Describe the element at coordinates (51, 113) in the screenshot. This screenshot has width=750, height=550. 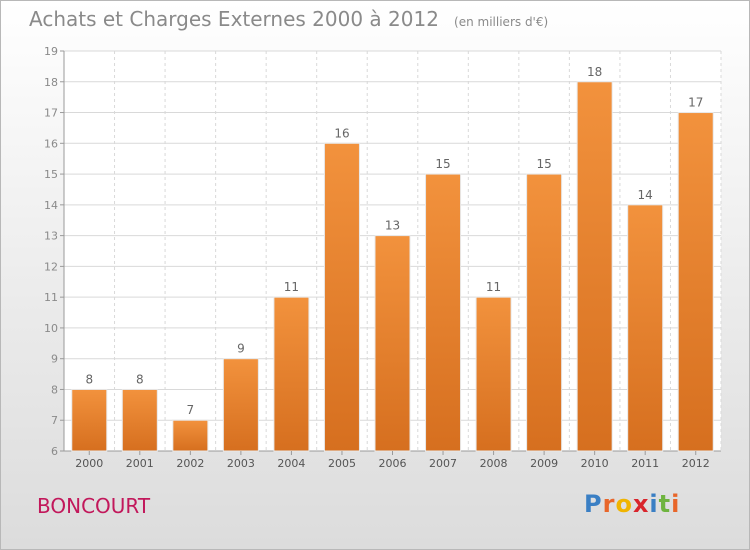
I see `y-tick-label: 17` at that location.